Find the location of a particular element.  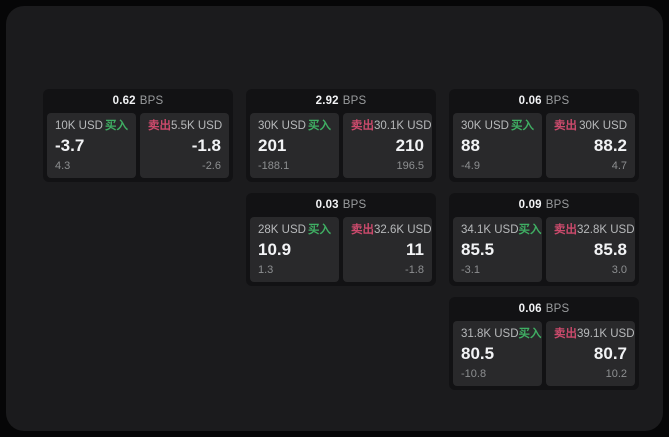

bps-header: 0.09 BPS is located at coordinates (544, 205).